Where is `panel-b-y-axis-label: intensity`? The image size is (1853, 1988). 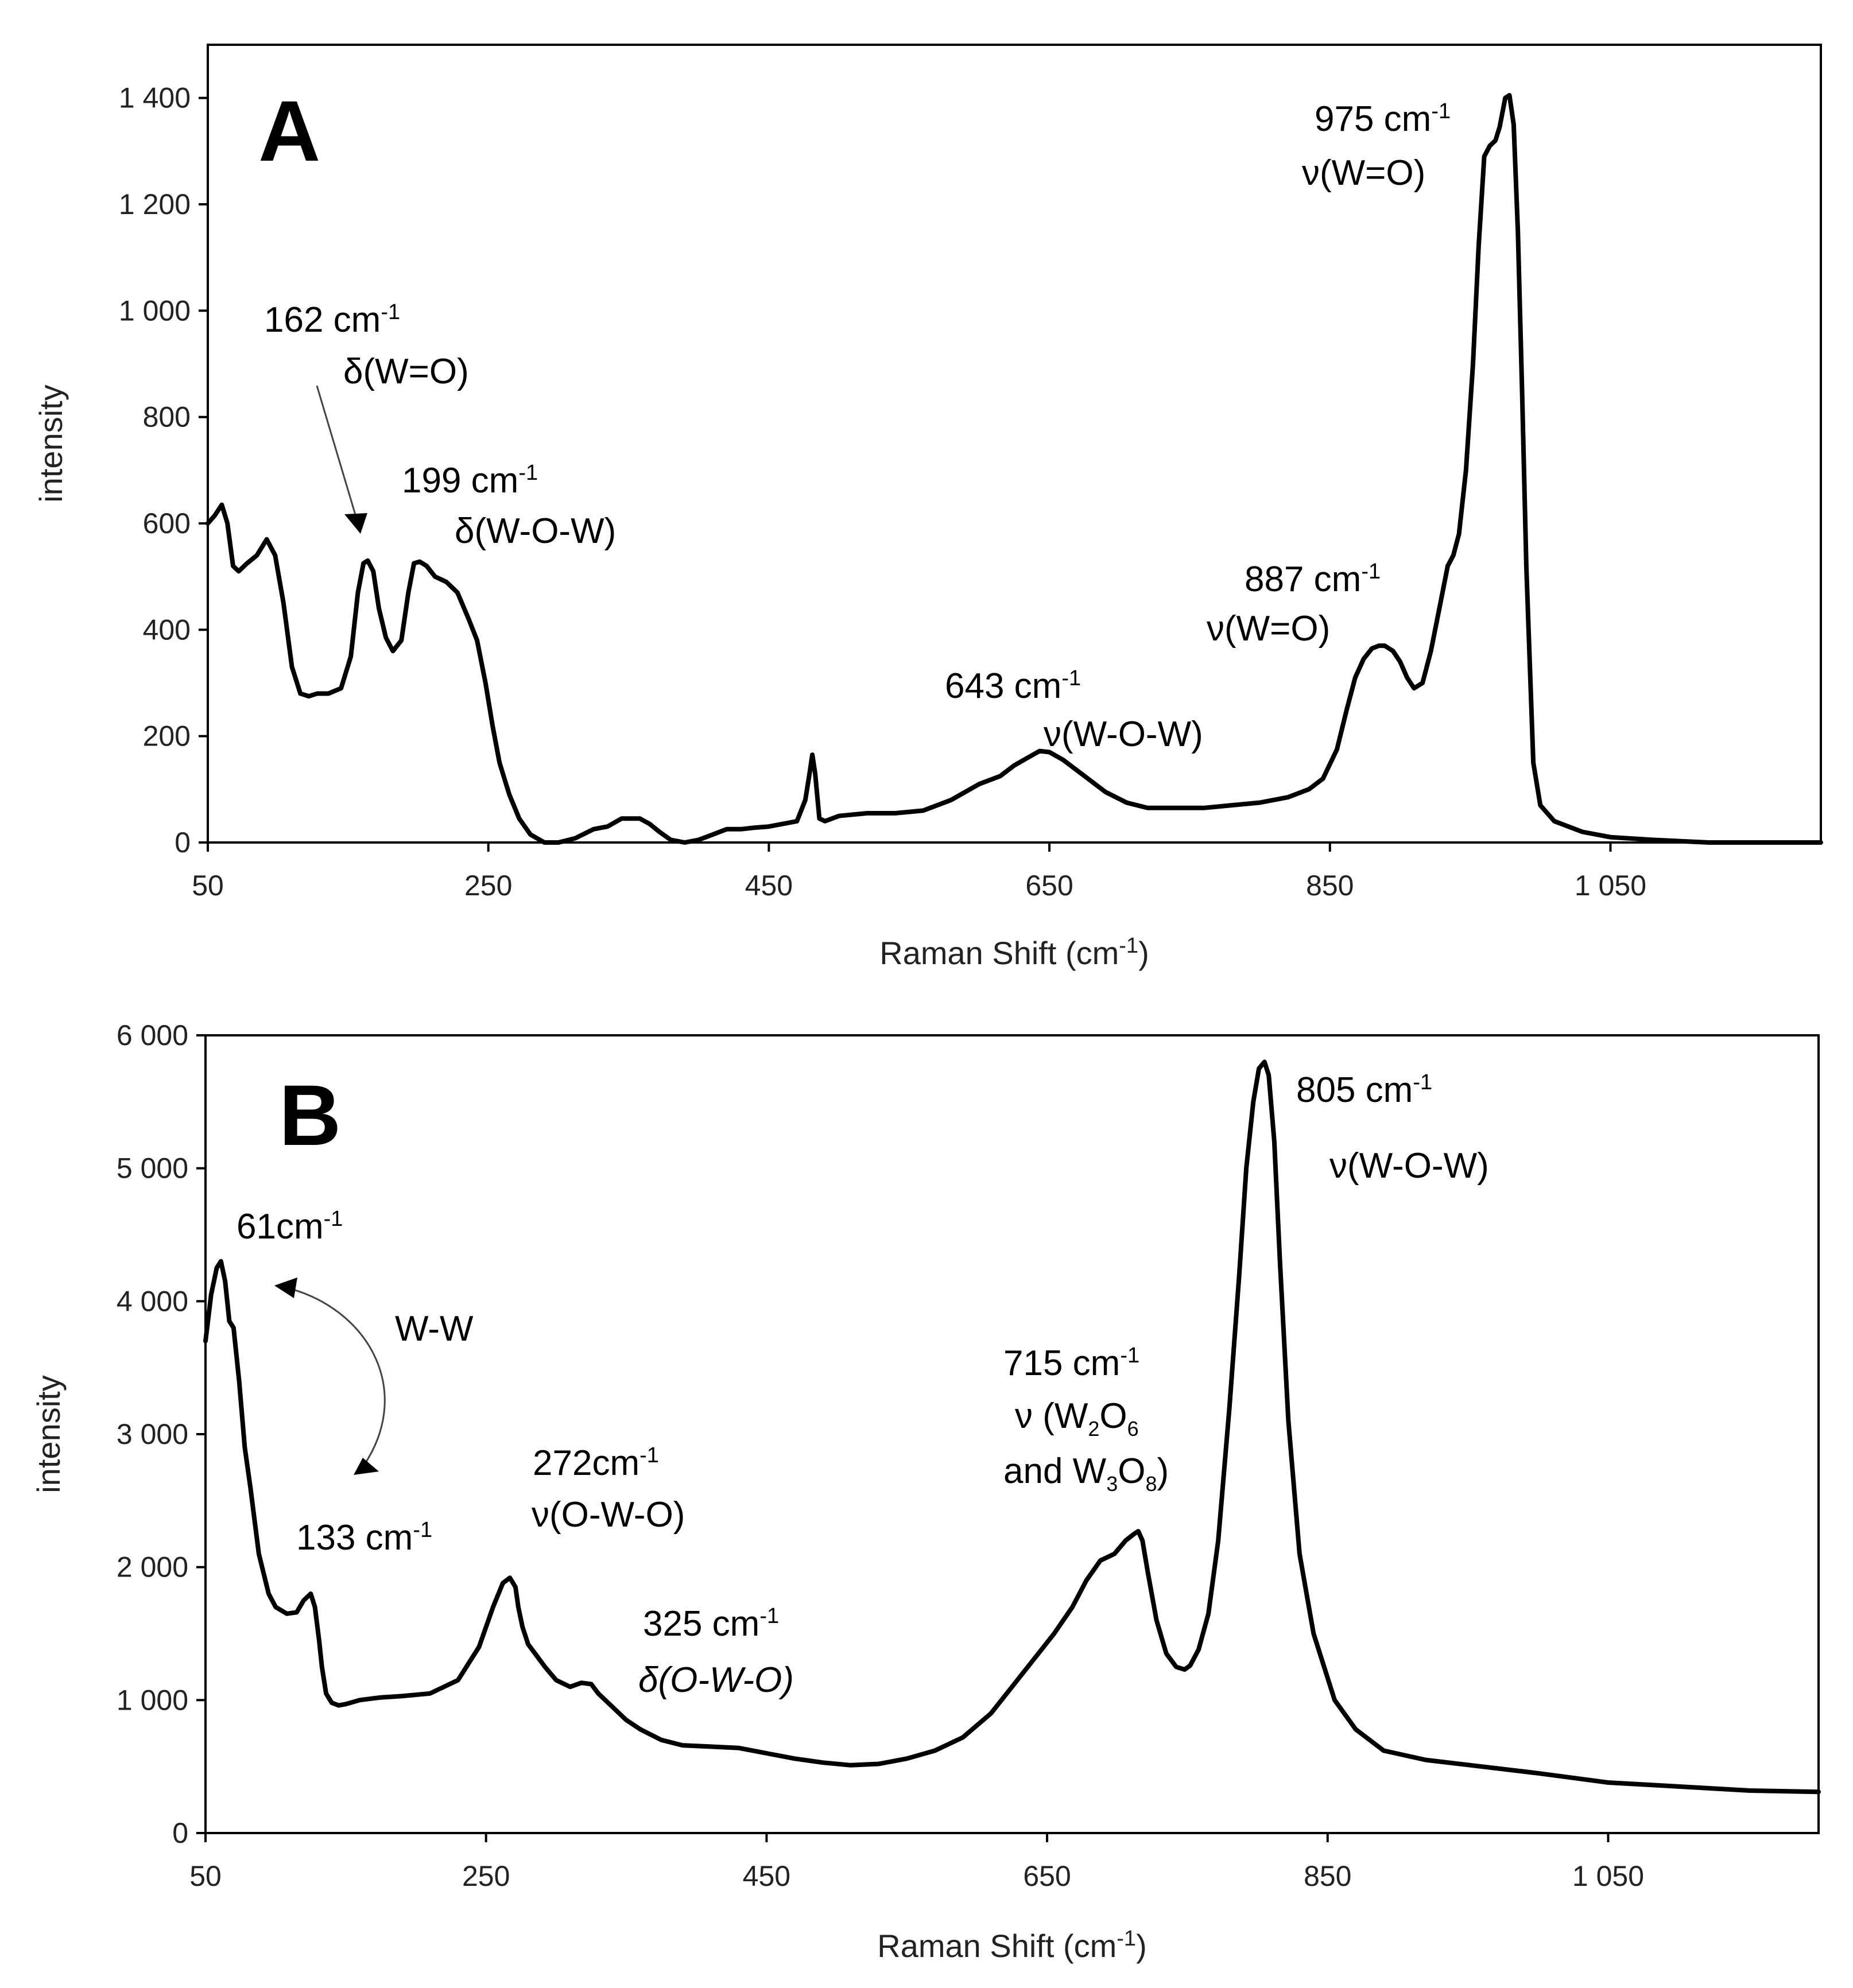
panel-b-y-axis-label: intensity is located at coordinates (48, 1434).